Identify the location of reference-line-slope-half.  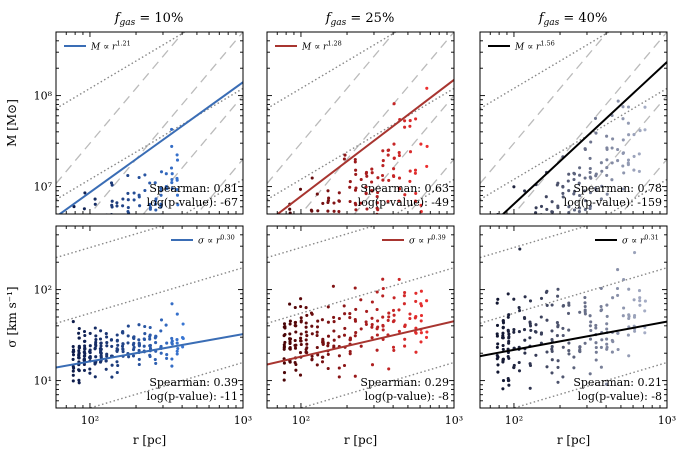
(360, 295).